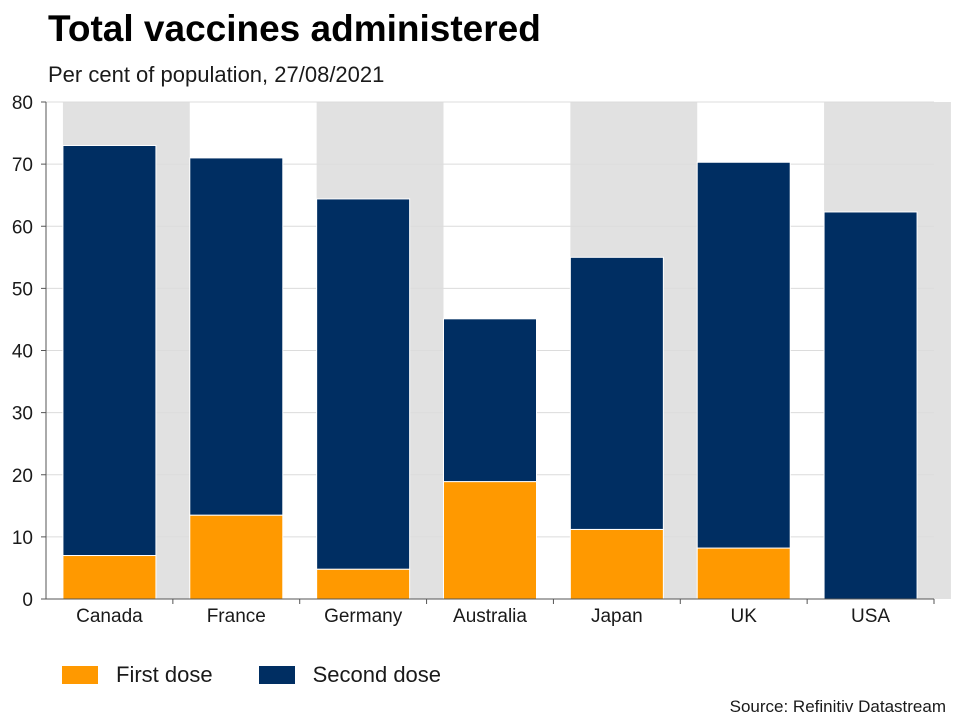  What do you see at coordinates (870, 616) in the screenshot?
I see `x-tick-label-usa: USA` at bounding box center [870, 616].